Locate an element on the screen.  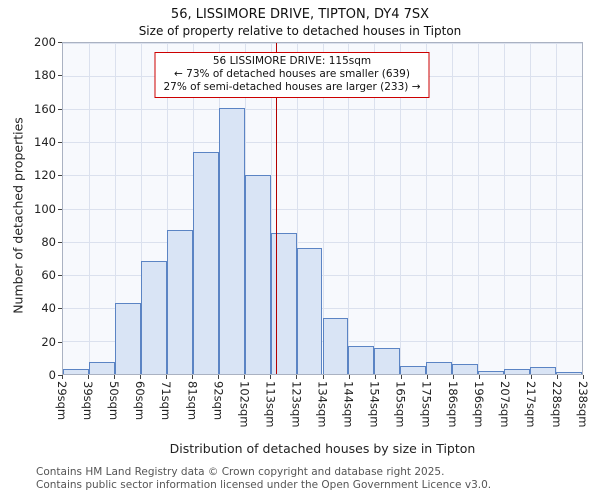
x-tick-label: 238sqm is located at coordinates (583, 404).